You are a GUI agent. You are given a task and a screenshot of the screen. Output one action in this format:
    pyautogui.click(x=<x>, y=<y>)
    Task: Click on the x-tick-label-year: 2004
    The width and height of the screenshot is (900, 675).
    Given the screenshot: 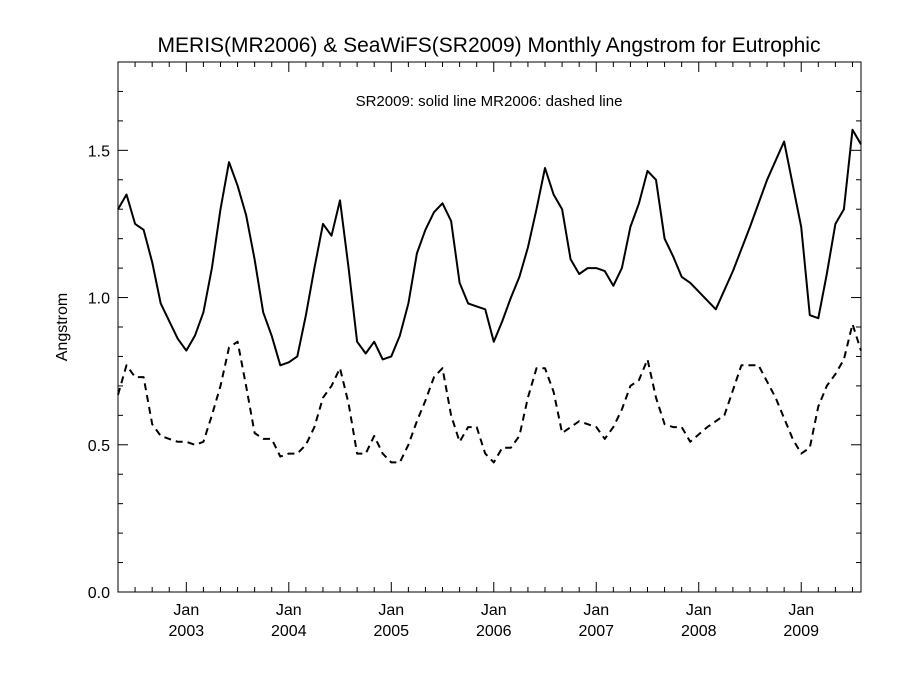 What is the action you would take?
    pyautogui.click(x=289, y=631)
    